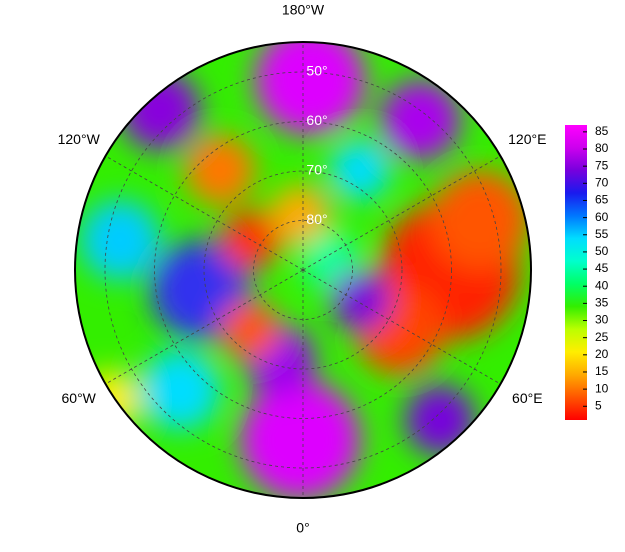 This screenshot has height=552, width=625. What do you see at coordinates (602, 234) in the screenshot?
I see `colorbar-tick-label: 55` at bounding box center [602, 234].